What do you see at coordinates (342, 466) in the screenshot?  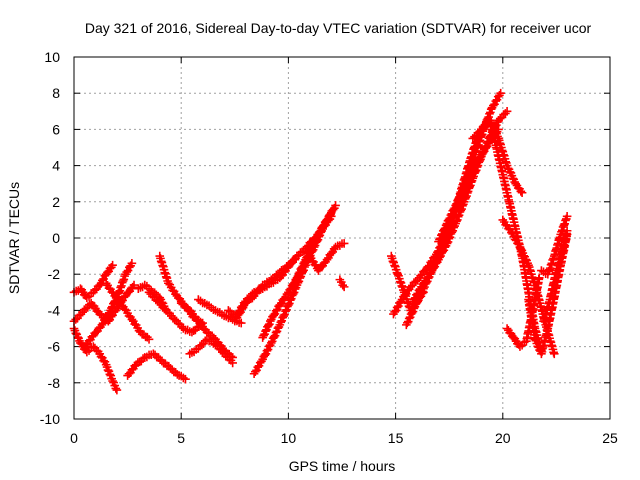 I see `x-axis-label: GPS time / hours` at bounding box center [342, 466].